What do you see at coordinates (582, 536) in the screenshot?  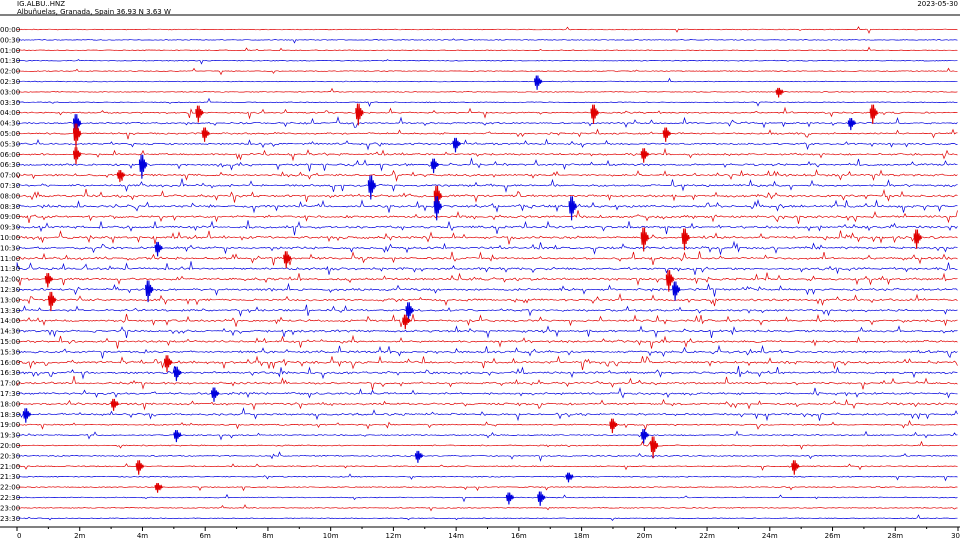 I see `x-tick-label: 18m` at bounding box center [582, 536].